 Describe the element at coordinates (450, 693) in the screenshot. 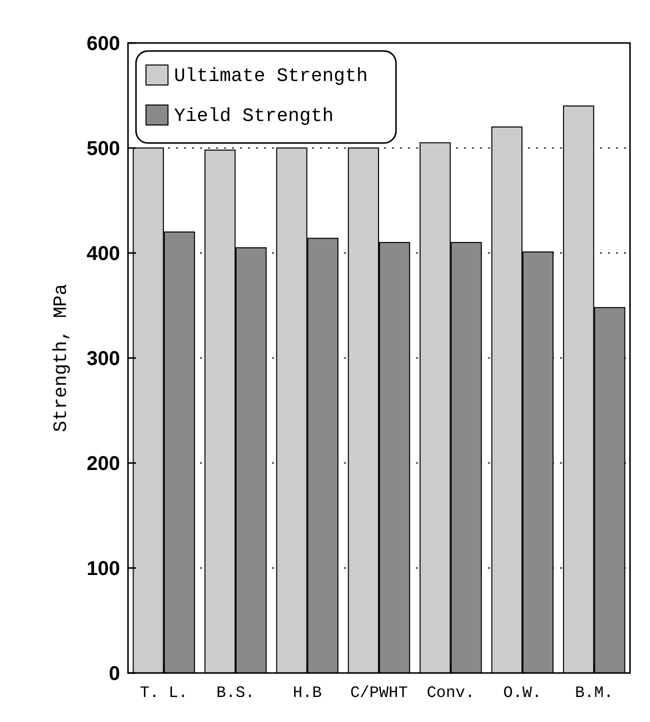

I see `x-tick-label: Conv.` at that location.